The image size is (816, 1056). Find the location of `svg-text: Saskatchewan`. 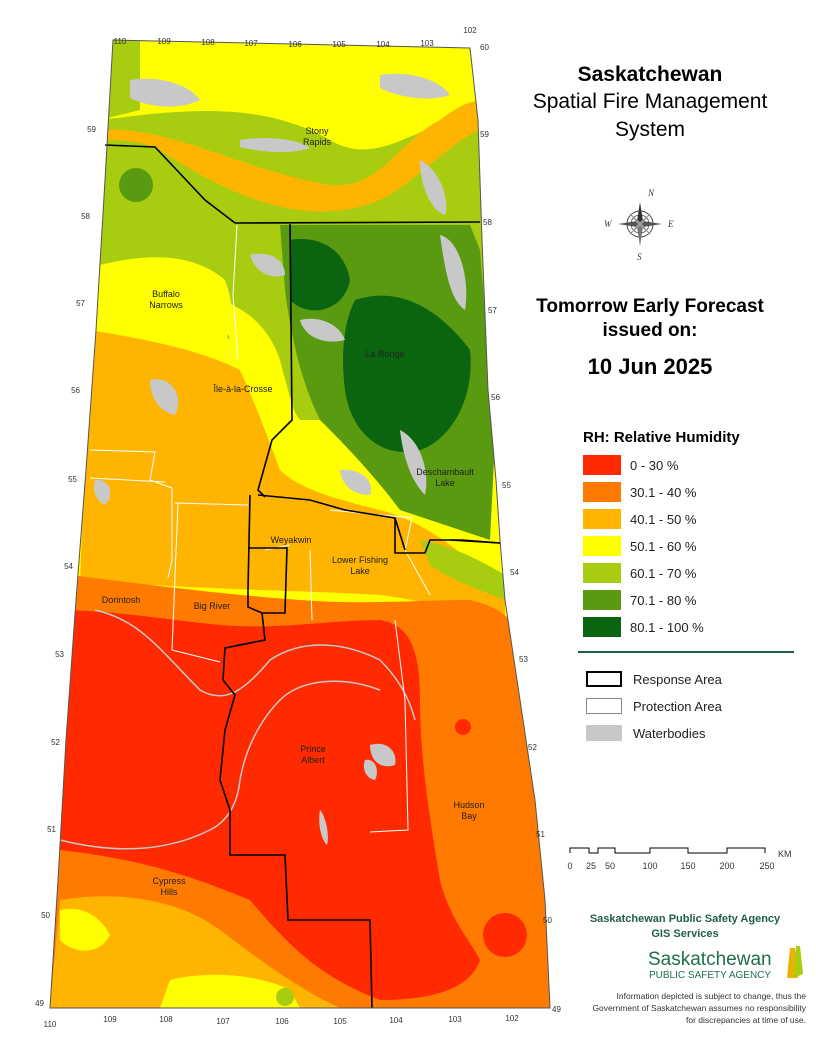

svg-text: Saskatchewan is located at coordinates (710, 959).